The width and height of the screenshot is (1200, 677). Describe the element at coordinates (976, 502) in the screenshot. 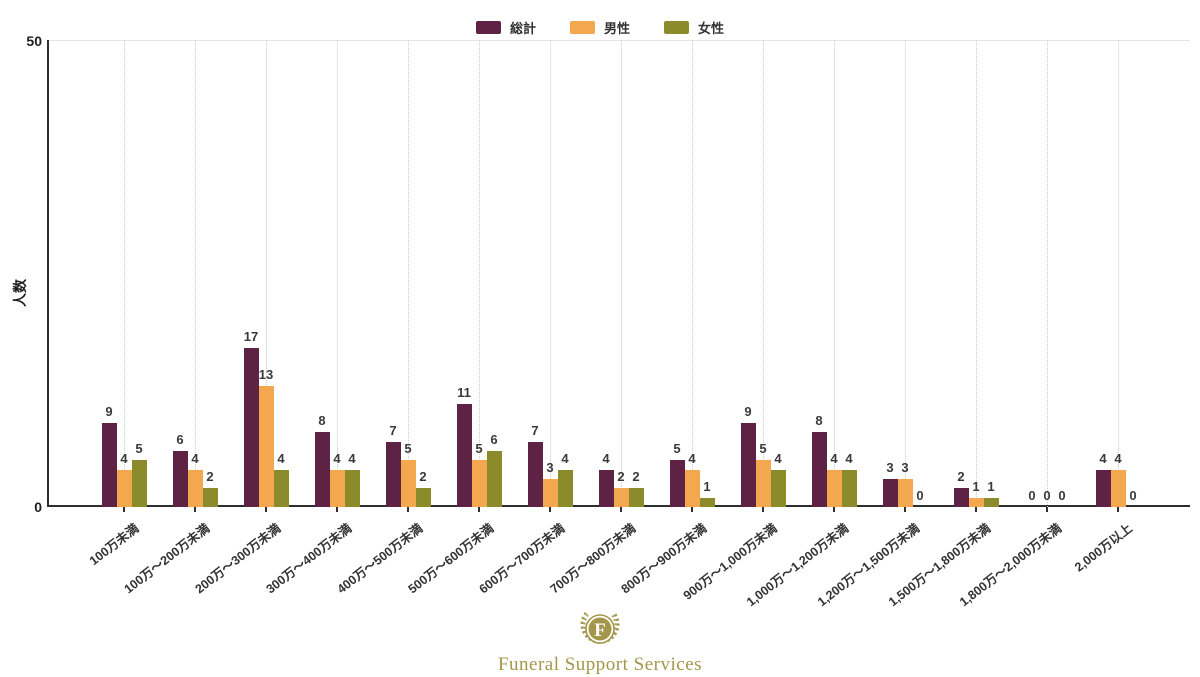

I see `bar-男性-12` at that location.